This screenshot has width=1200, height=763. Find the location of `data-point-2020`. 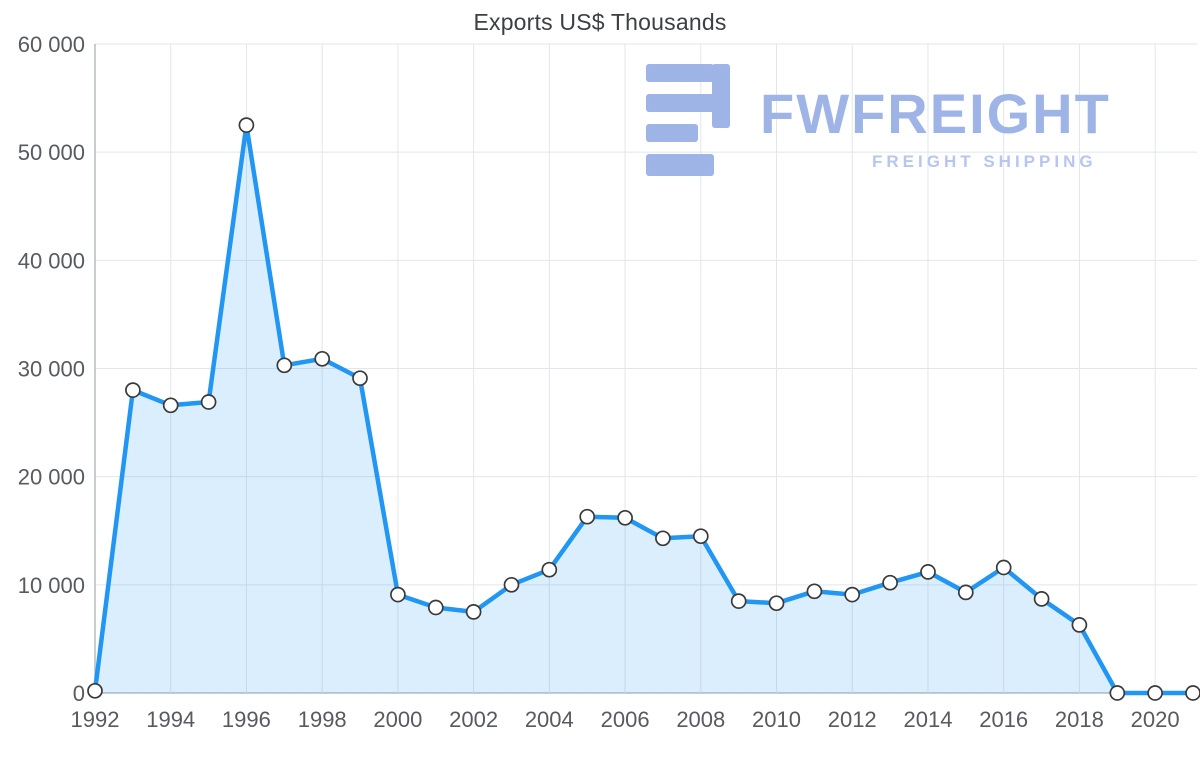

data-point-2020 is located at coordinates (1155, 693).